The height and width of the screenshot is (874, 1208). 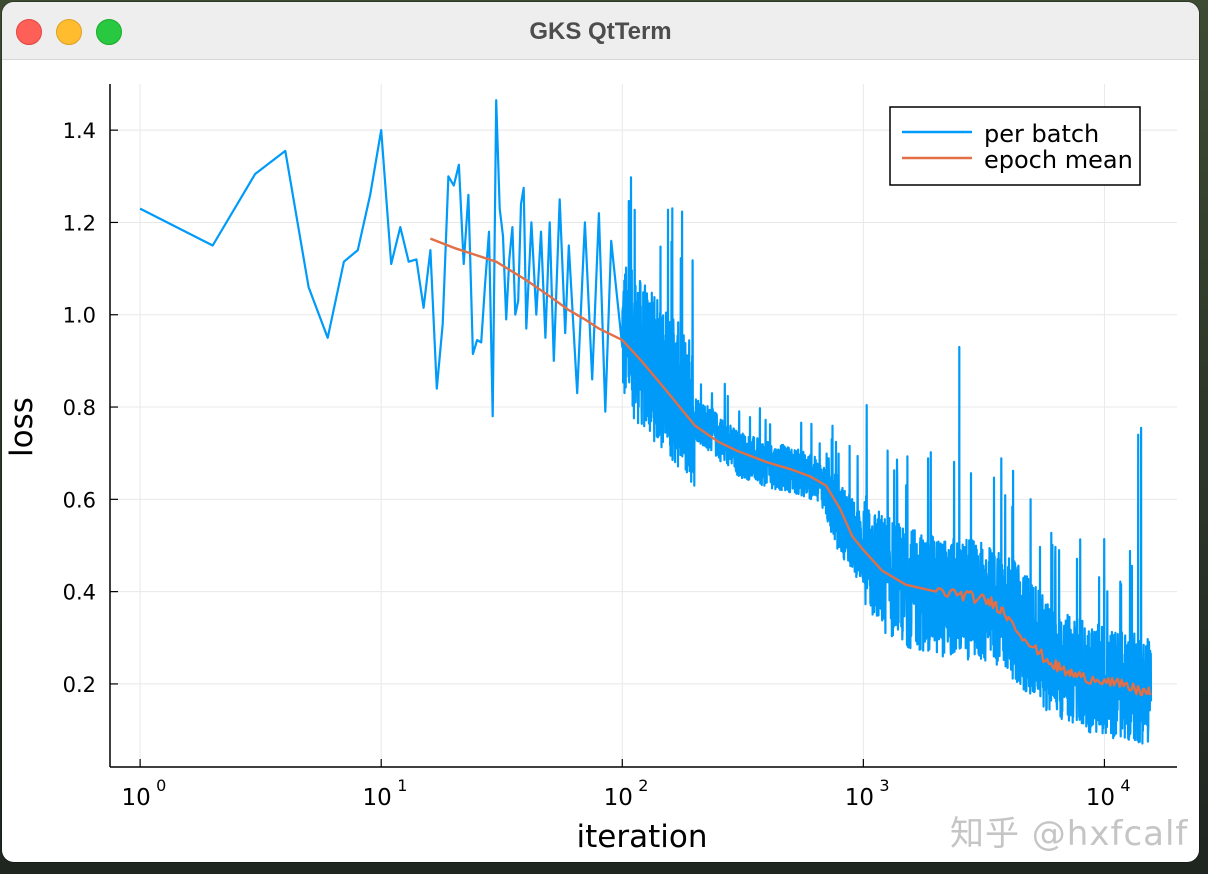 What do you see at coordinates (884, 785) in the screenshot?
I see `x-tick-exponent: 3` at bounding box center [884, 785].